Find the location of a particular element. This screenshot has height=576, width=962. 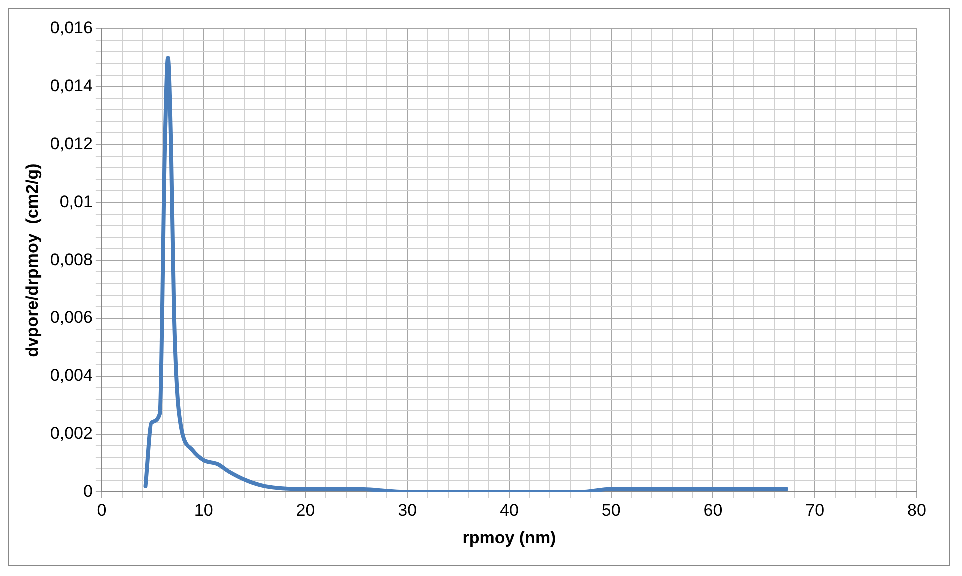

y-axis-title: dvpore/drpmoy (cm2/g) is located at coordinates (32, 261).